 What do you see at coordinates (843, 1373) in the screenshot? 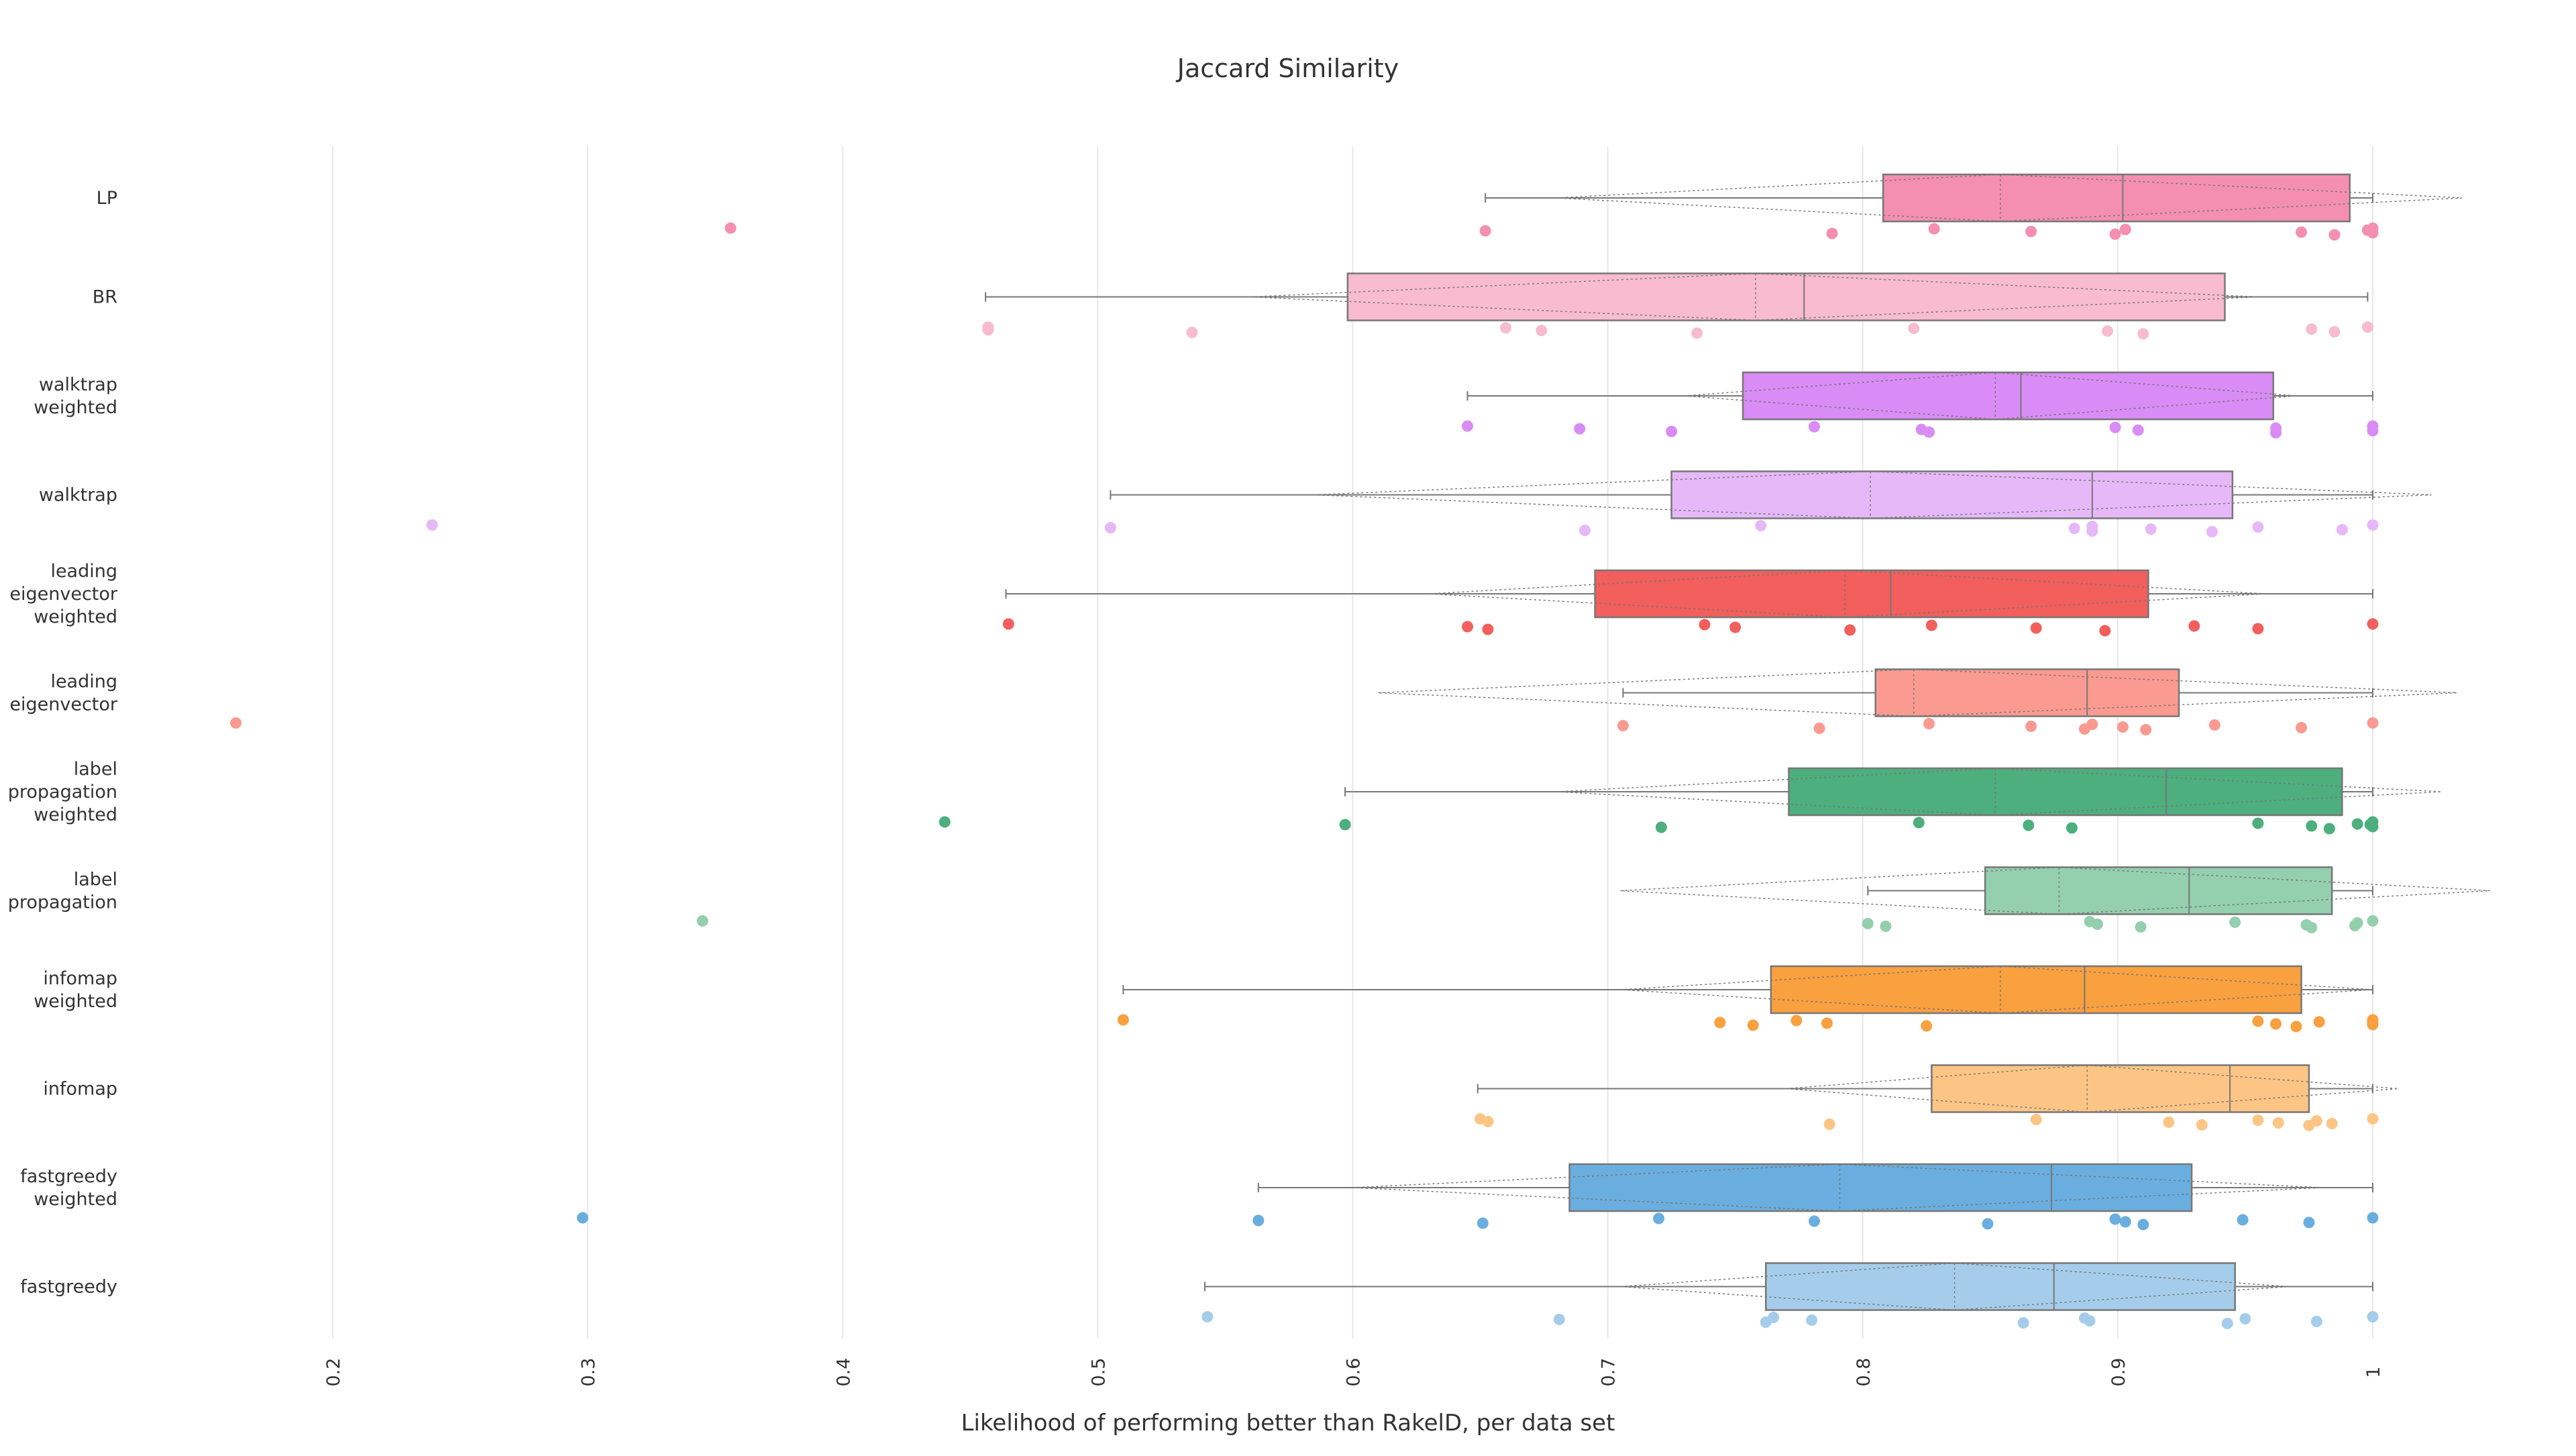
I see `x-tick-label: 0.4` at bounding box center [843, 1373].